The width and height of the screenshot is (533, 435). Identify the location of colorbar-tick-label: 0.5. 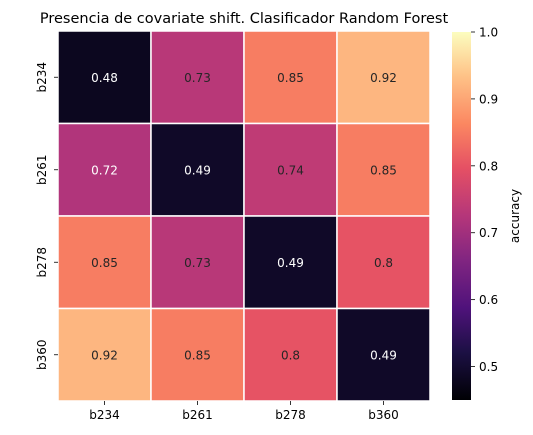
(488, 367).